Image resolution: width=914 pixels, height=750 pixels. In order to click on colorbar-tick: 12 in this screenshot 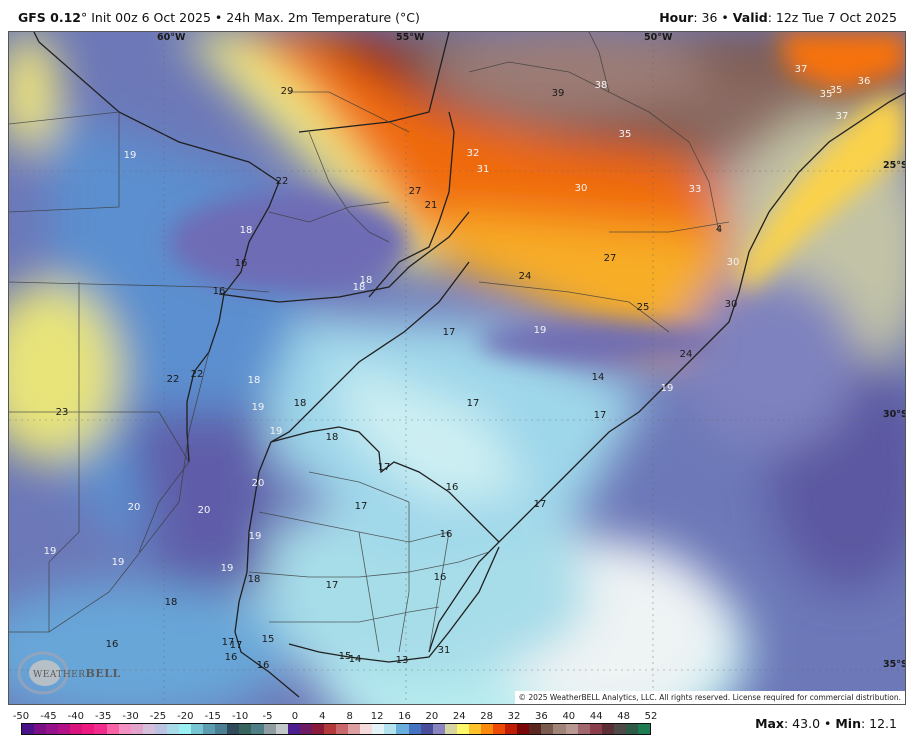, I will do `click(377, 716)`.